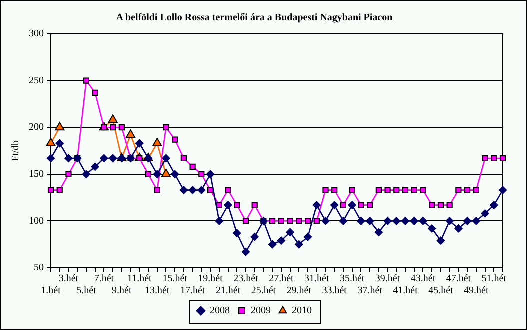 This screenshot has height=330, width=527. What do you see at coordinates (302, 311) in the screenshot?
I see `legend-label: 2010` at bounding box center [302, 311].